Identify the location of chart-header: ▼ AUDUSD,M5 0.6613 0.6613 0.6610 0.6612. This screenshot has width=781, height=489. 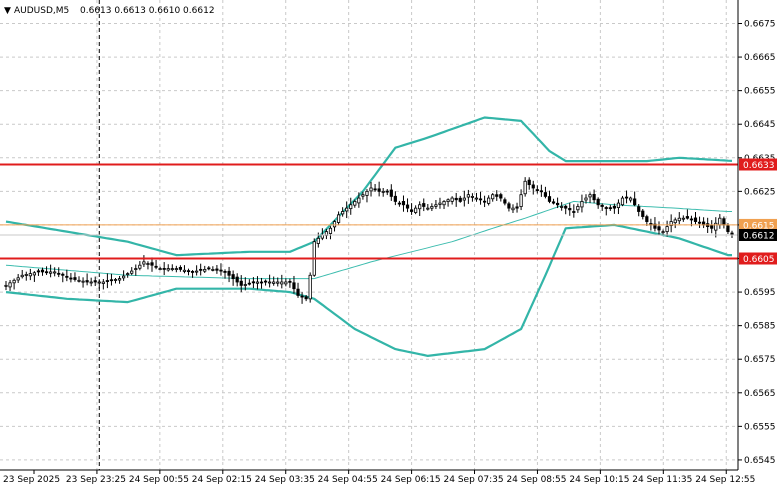
(109, 11).